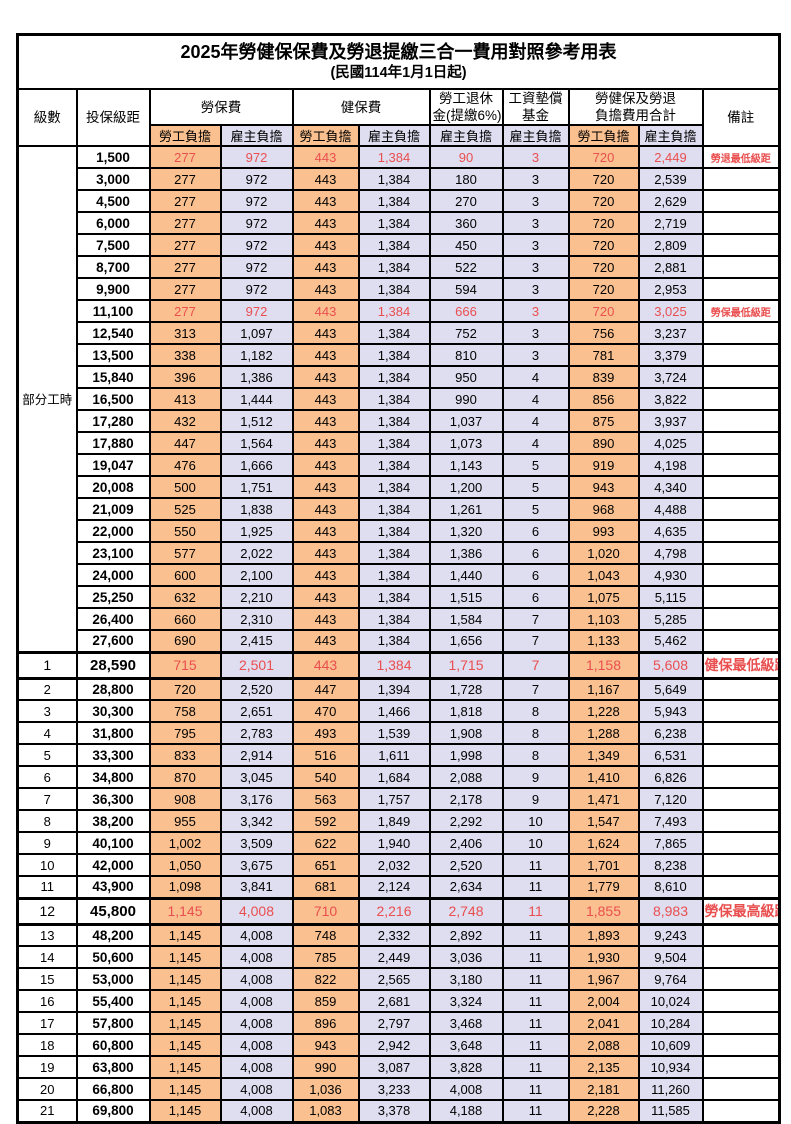 The height and width of the screenshot is (1124, 791). What do you see at coordinates (325, 957) in the screenshot?
I see `value-cell: 785` at bounding box center [325, 957].